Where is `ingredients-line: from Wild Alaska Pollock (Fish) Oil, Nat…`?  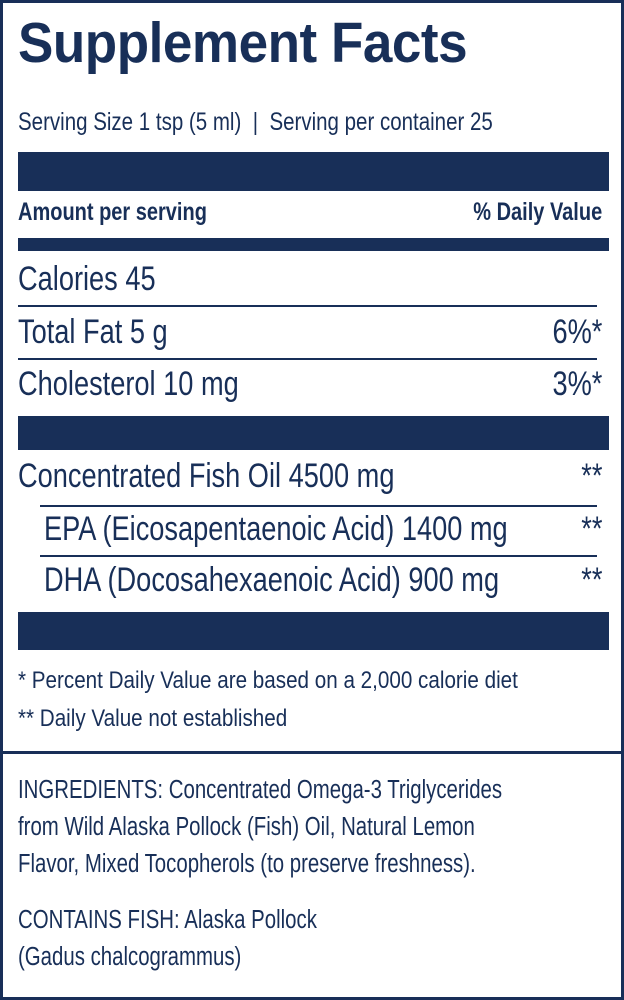 ingredients-line: from Wild Alaska Pollock (Fish) Oil, Nat… is located at coordinates (246, 827).